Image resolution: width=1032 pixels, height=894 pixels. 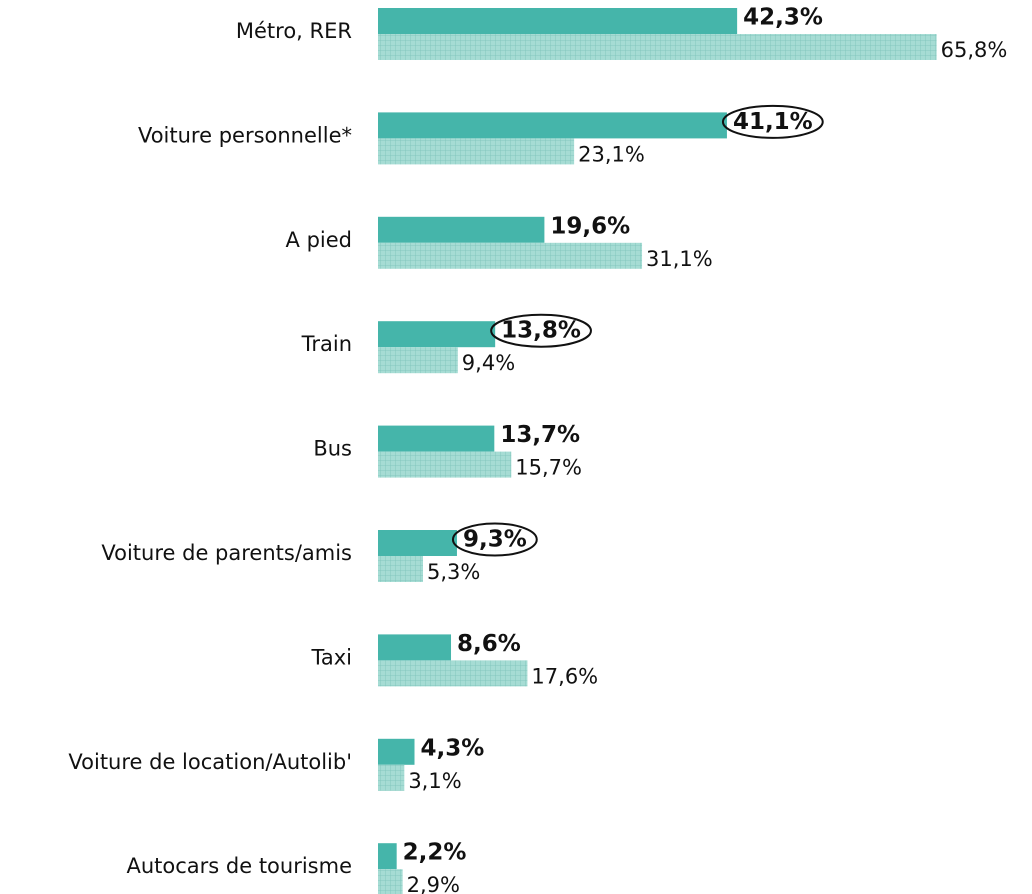 I want to click on value-label: 5,3%, so click(x=453, y=572).